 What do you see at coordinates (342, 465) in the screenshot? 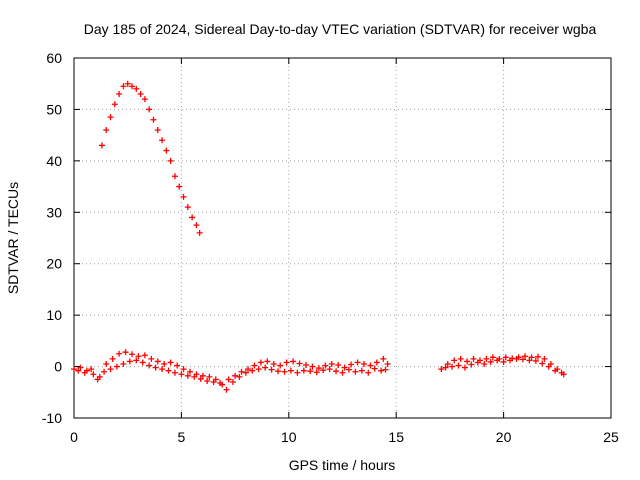
I see `x-axis-label: GPS time / hours` at bounding box center [342, 465].